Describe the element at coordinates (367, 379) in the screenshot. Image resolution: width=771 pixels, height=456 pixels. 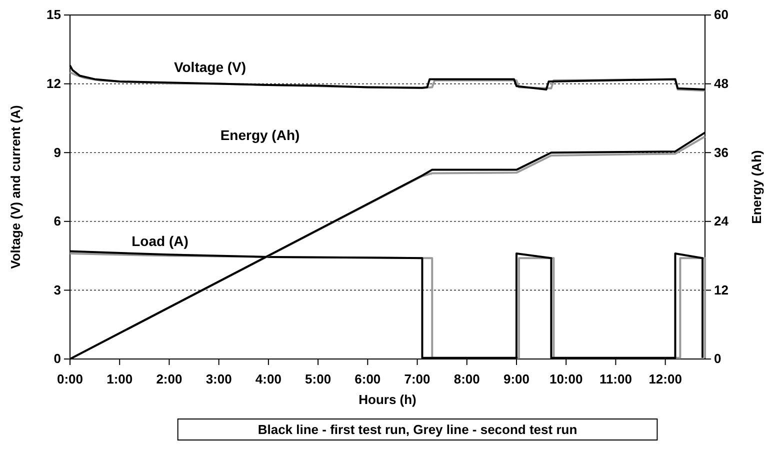
I see `x-tick-label: 6:00` at that location.